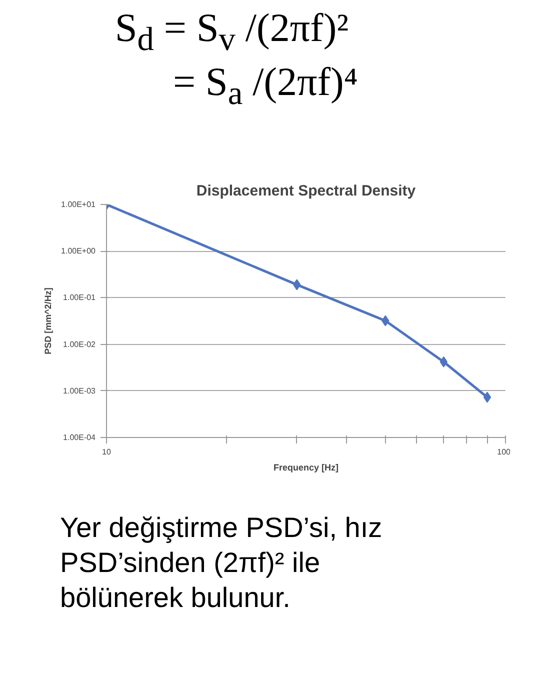  I want to click on text: Yer değiştirme PSD’si, hız PSD’sinden (2πf)² ile bölünerek bulunur., so click(221, 563).